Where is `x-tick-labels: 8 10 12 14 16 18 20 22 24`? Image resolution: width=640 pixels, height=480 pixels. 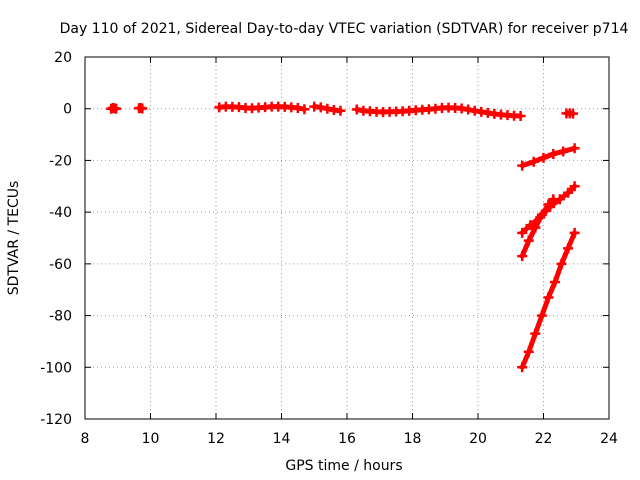
x-tick-labels: 8 10 12 14 16 18 20 22 24 is located at coordinates (349, 439).